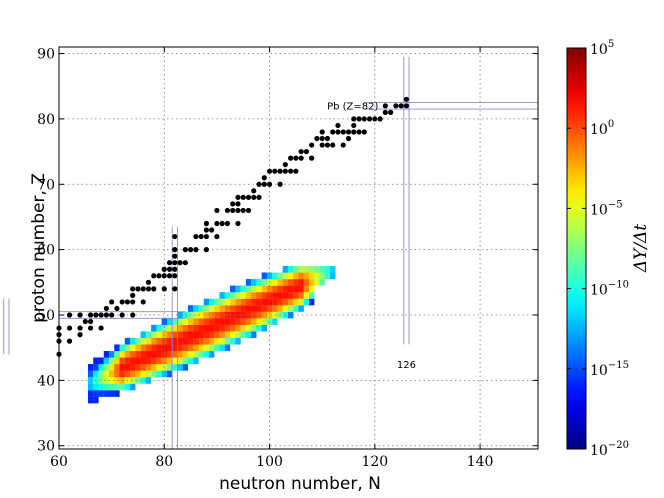 This screenshot has height=498, width=664. What do you see at coordinates (374, 462) in the screenshot?
I see `x-tick-label: 120` at bounding box center [374, 462].